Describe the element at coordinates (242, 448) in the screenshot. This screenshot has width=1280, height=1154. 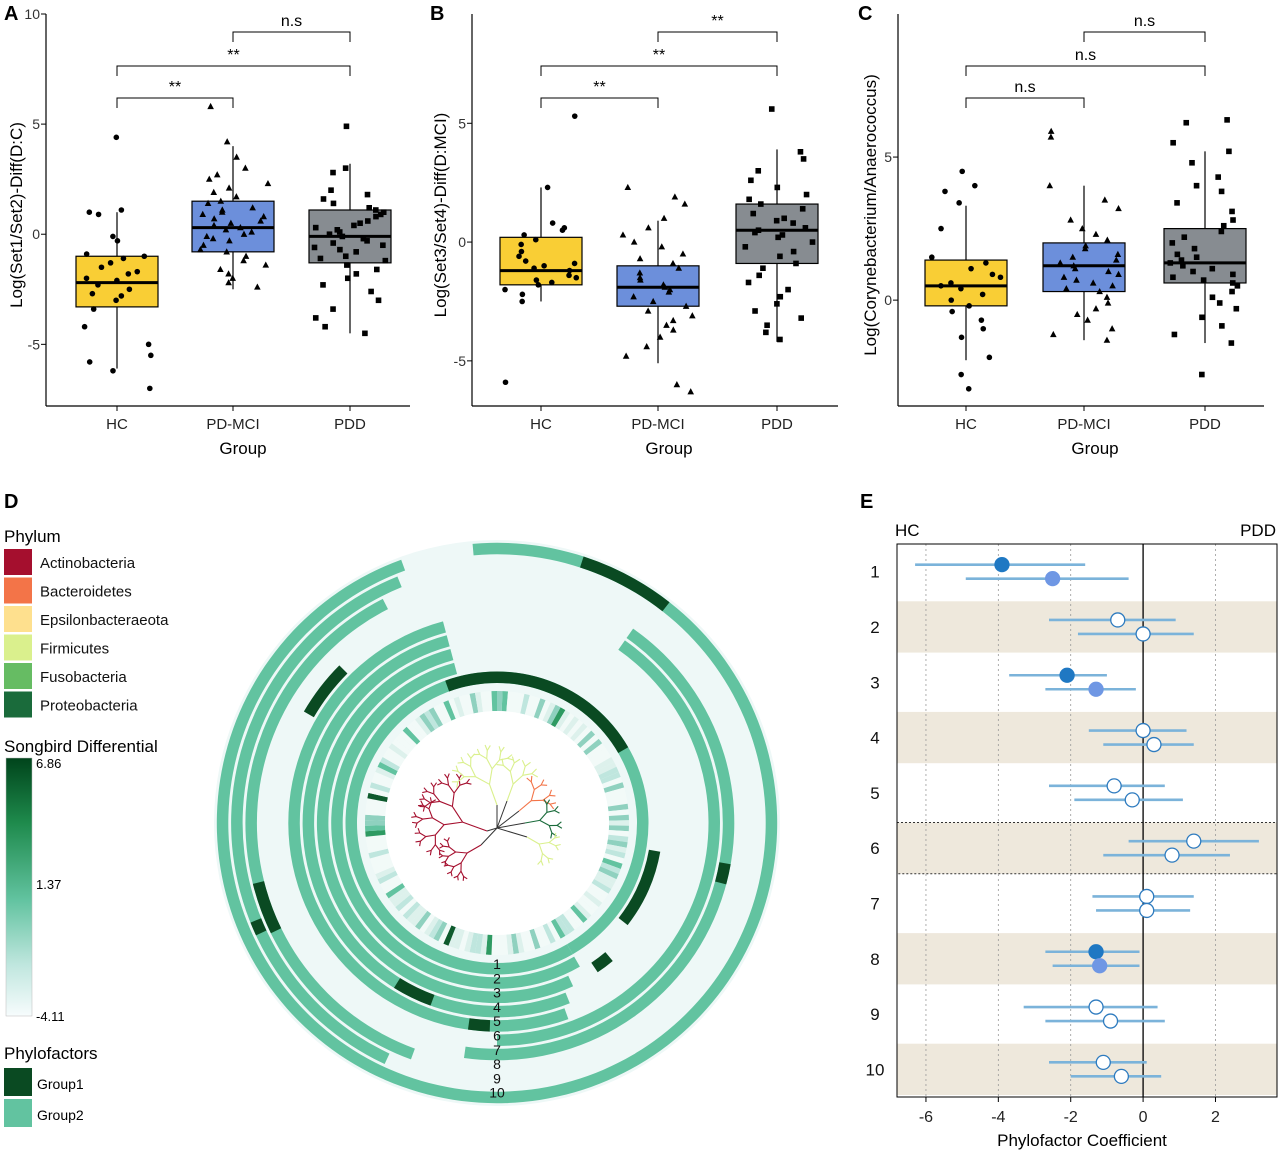
I see `xlabel-a: Group` at that location.